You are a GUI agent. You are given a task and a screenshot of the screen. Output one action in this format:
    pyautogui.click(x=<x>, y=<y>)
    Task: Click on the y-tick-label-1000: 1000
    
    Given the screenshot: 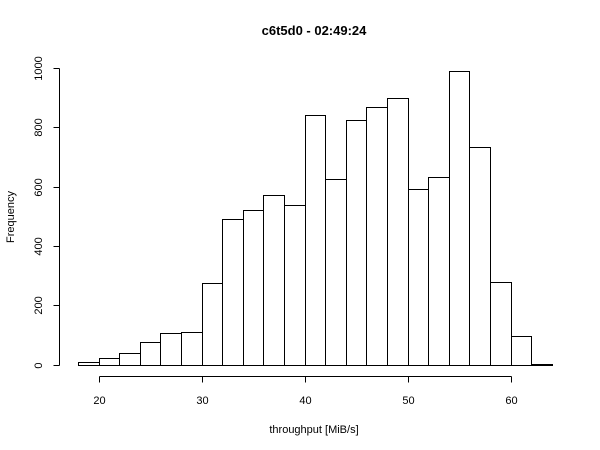 What is the action you would take?
    pyautogui.click(x=39, y=68)
    